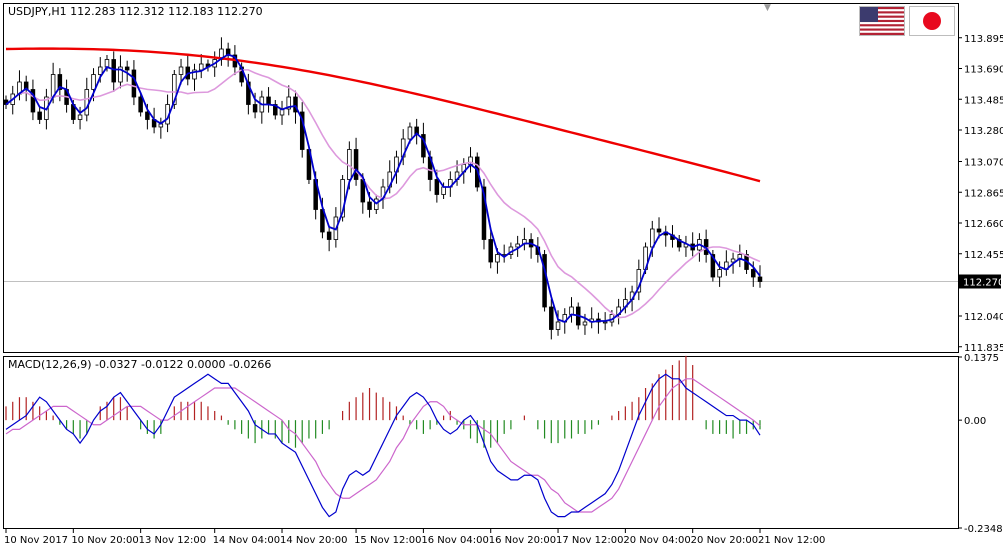  Describe the element at coordinates (983, 529) in the screenshot. I see `macd-tick-label: -0.2348` at that location.